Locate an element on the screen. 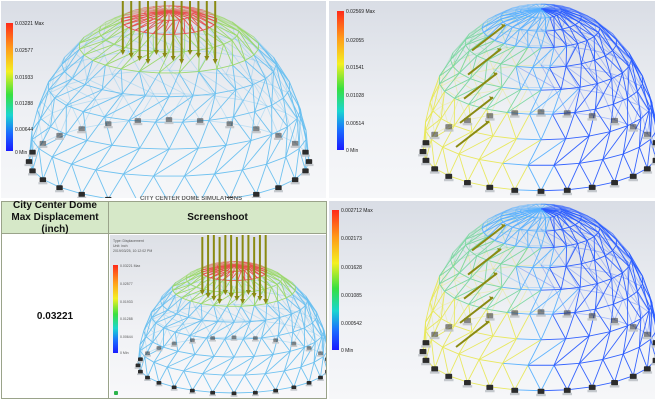 This screenshot has width=656, height=400. table-header-screenshot: Screenshoot is located at coordinates (217, 218).